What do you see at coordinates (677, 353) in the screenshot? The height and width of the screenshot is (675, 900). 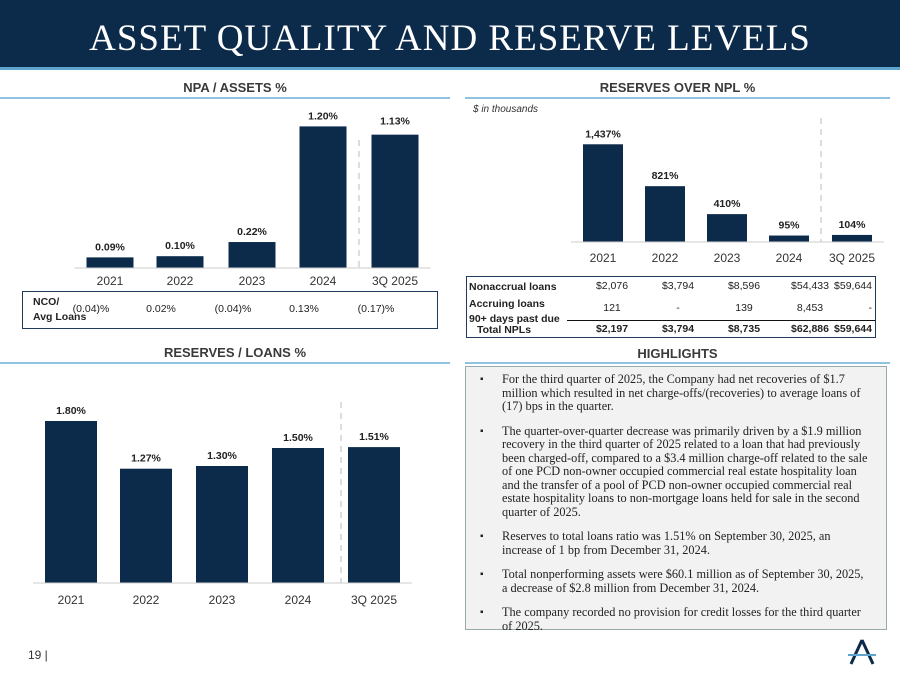 I see `highlights-title: HIGHLIGHTS` at bounding box center [677, 353].